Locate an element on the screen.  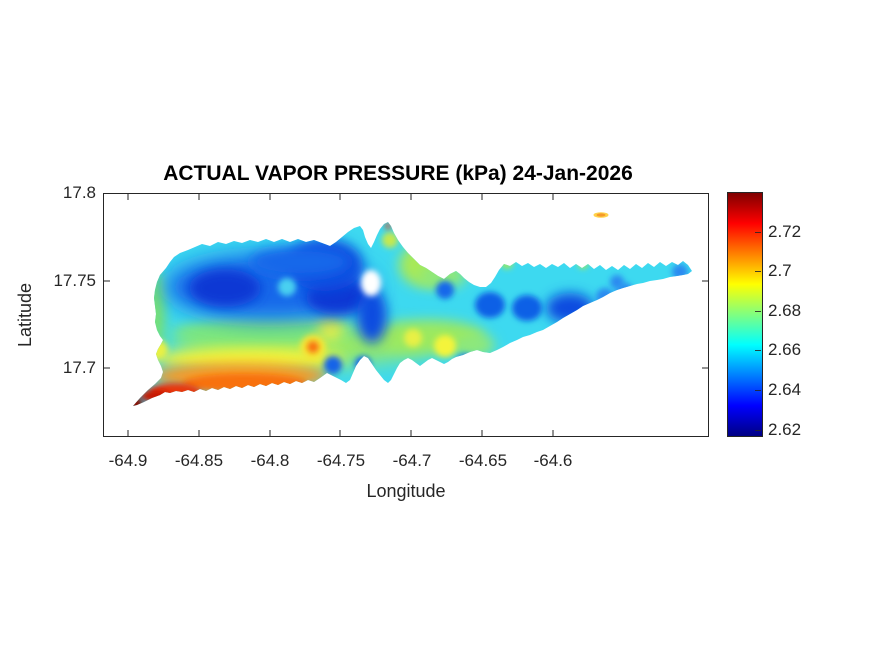
x-tick-label: -64.85 is located at coordinates (199, 460).